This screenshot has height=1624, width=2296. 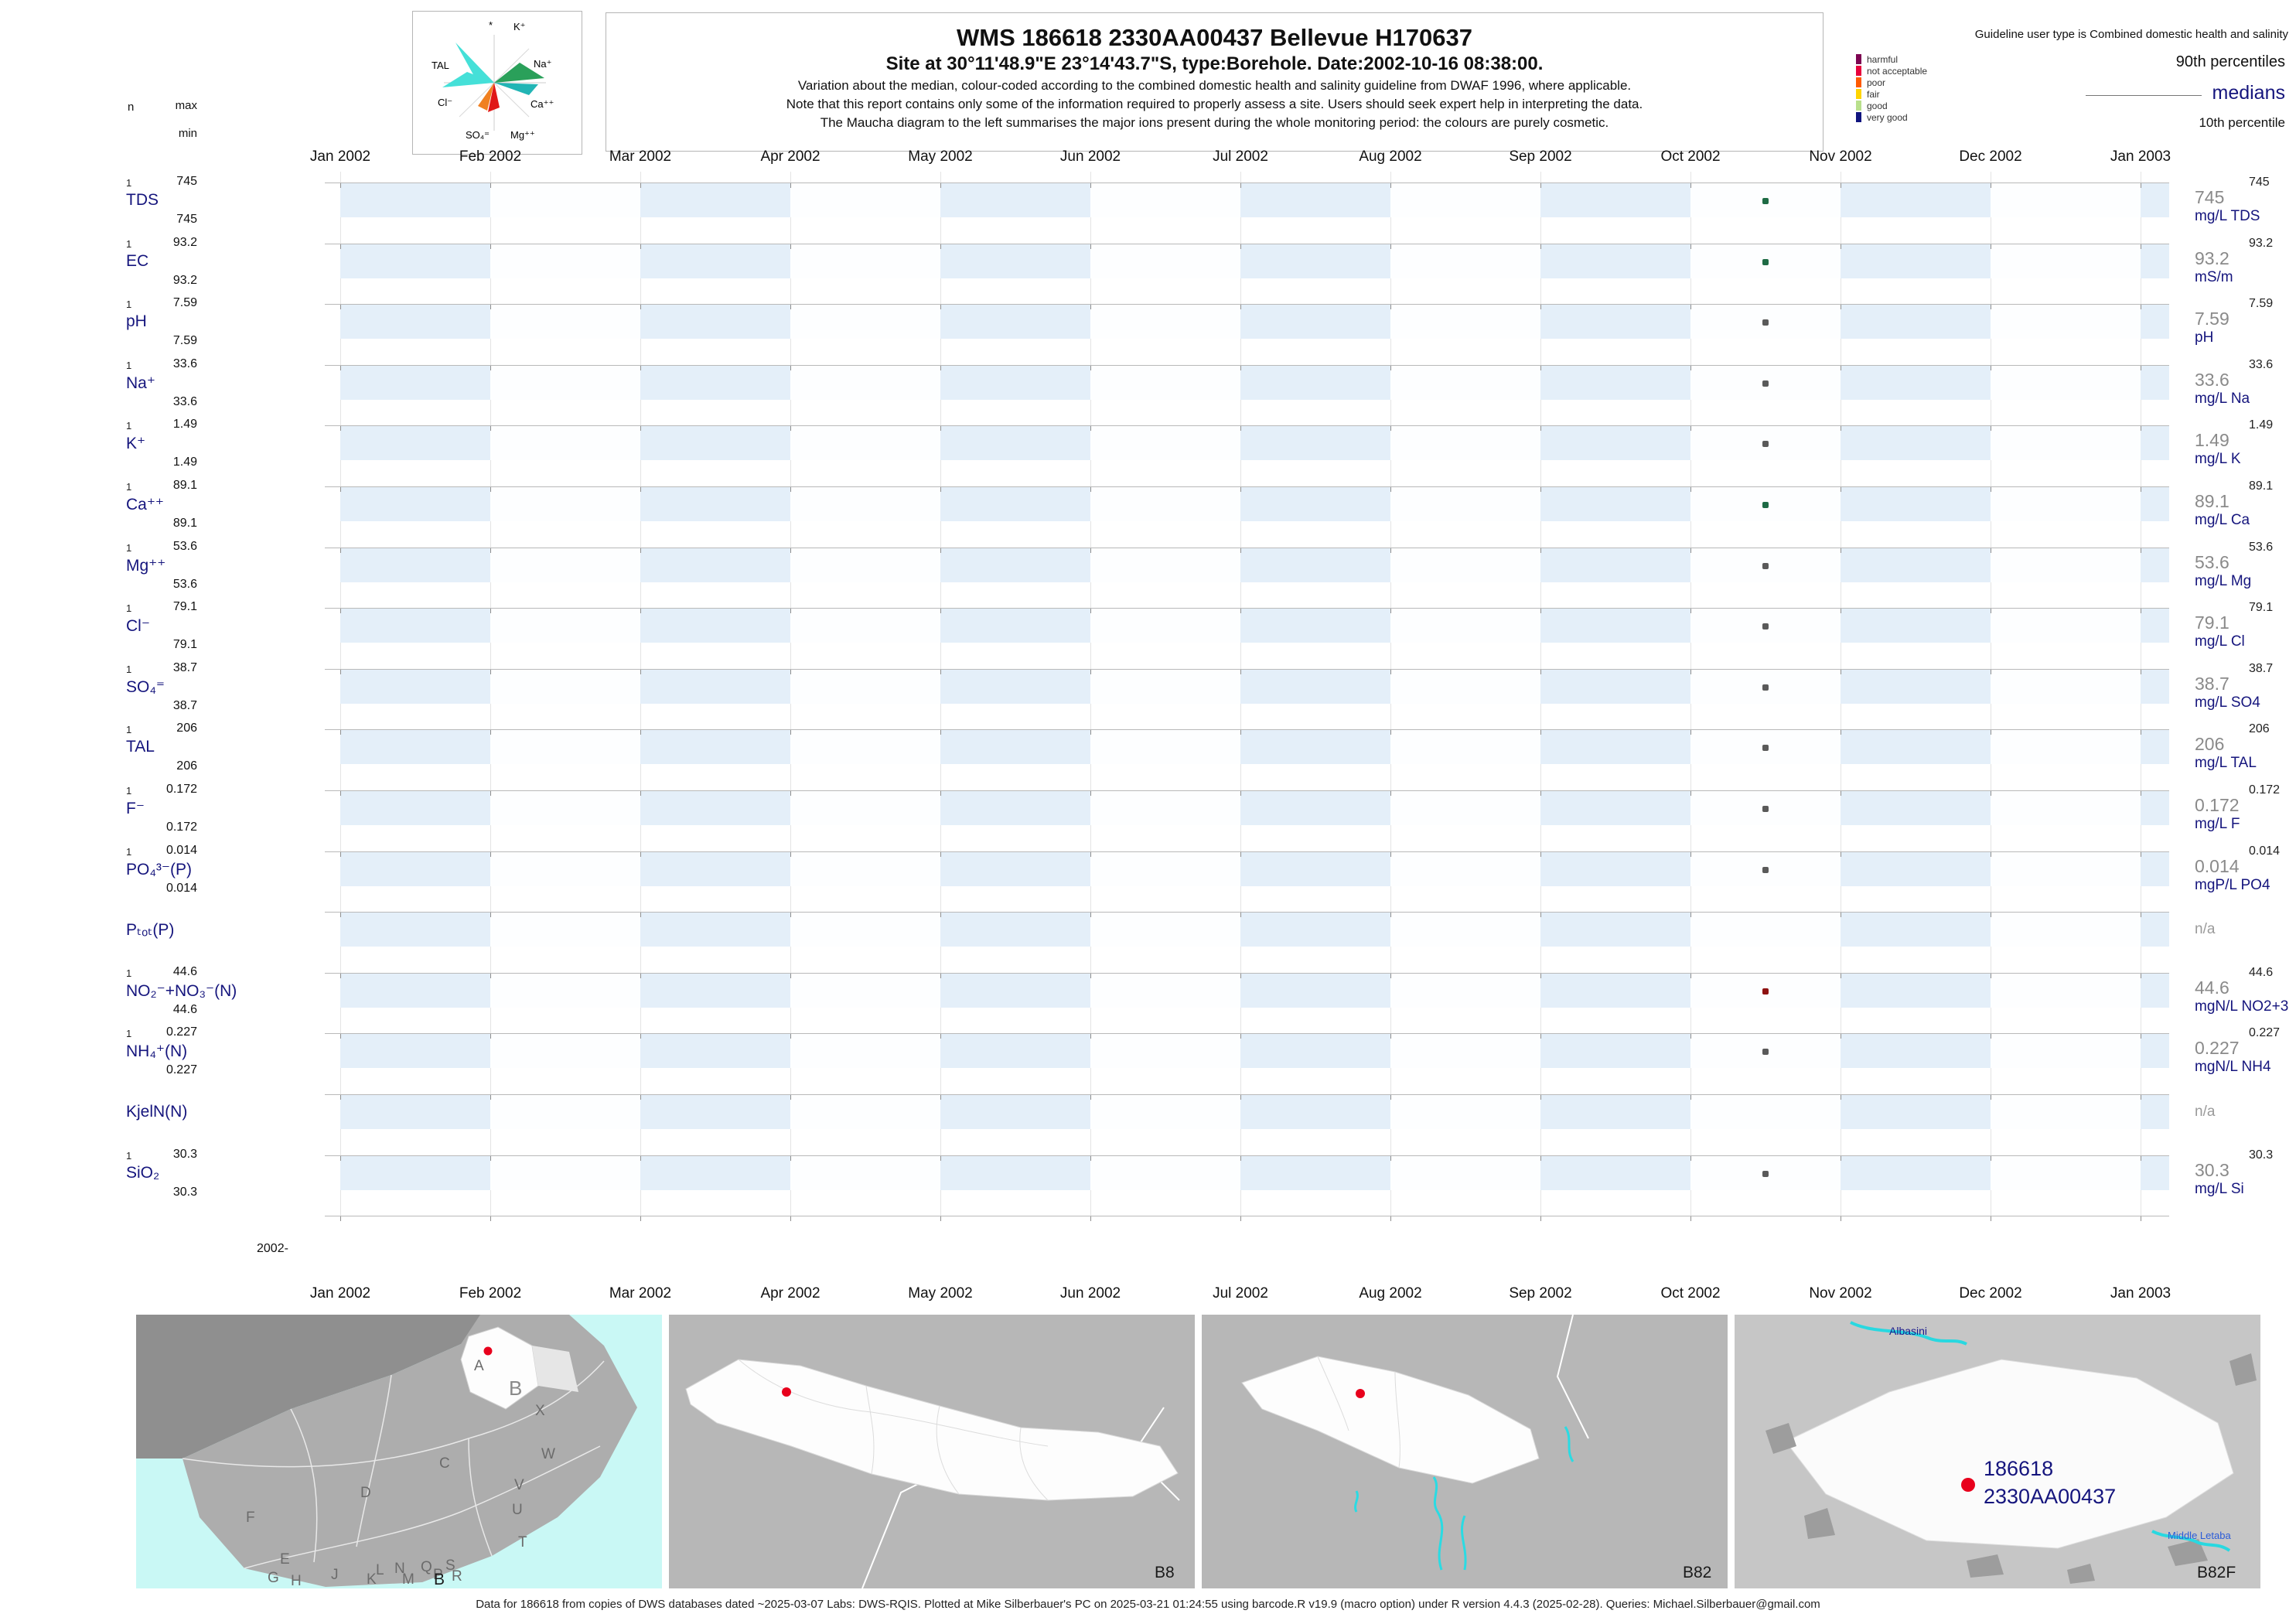 What do you see at coordinates (445, 102) in the screenshot?
I see `maucha-label-cl: Cl⁻` at bounding box center [445, 102].